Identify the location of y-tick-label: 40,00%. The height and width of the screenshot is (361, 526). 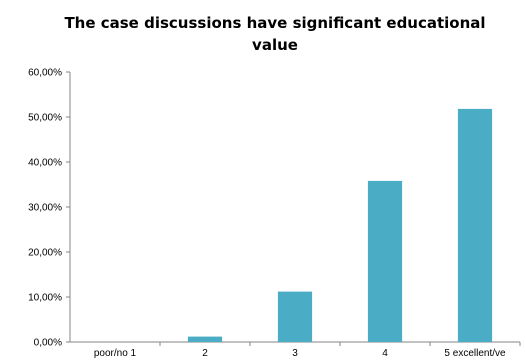
(45, 163).